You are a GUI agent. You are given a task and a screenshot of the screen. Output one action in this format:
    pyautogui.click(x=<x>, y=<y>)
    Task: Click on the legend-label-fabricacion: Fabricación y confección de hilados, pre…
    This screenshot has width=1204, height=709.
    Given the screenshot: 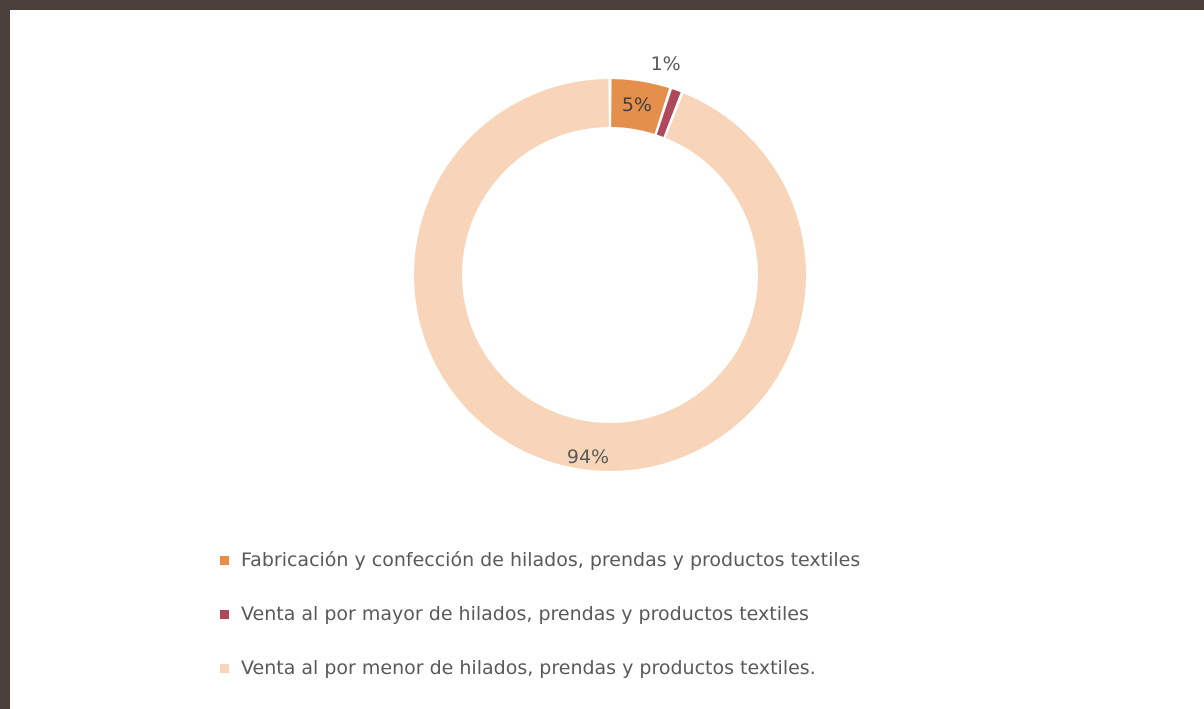 What is the action you would take?
    pyautogui.click(x=551, y=560)
    